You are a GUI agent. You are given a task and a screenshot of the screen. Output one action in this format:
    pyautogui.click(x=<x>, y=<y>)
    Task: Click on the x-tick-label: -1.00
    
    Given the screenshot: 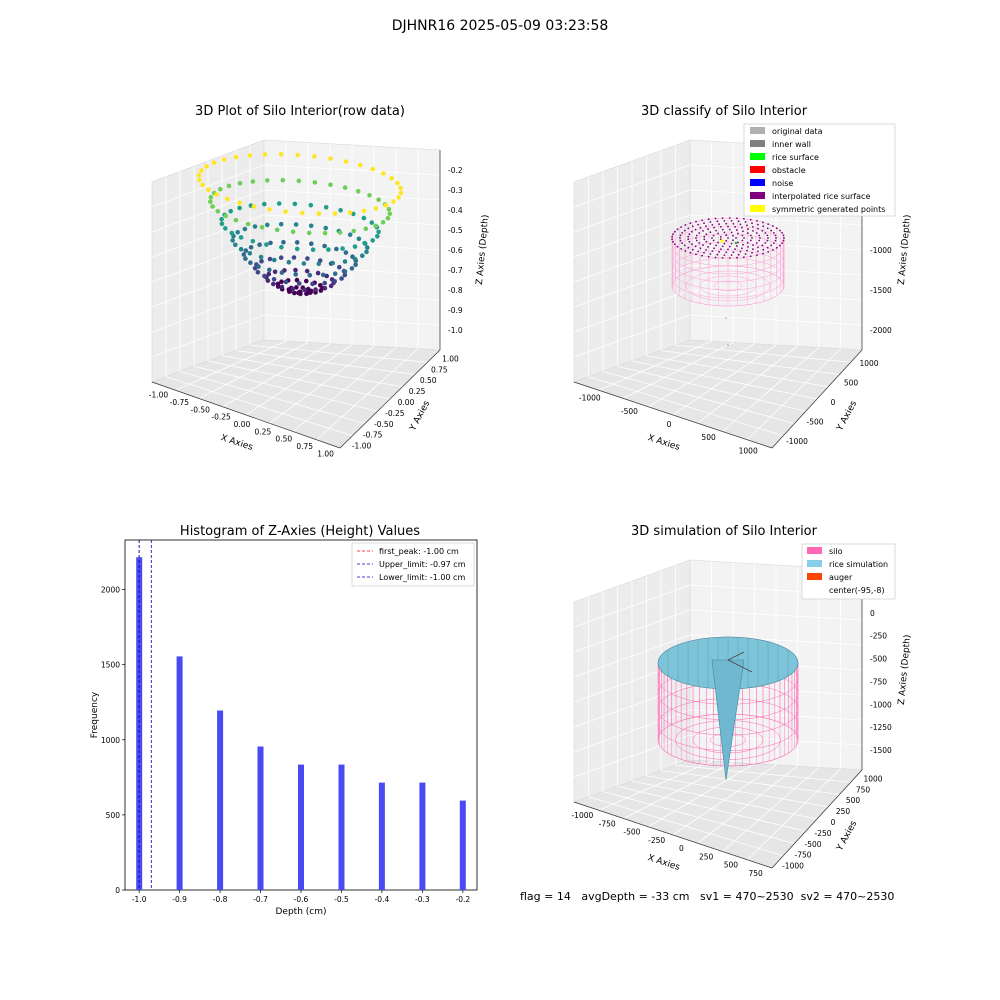 What is the action you would take?
    pyautogui.click(x=159, y=395)
    